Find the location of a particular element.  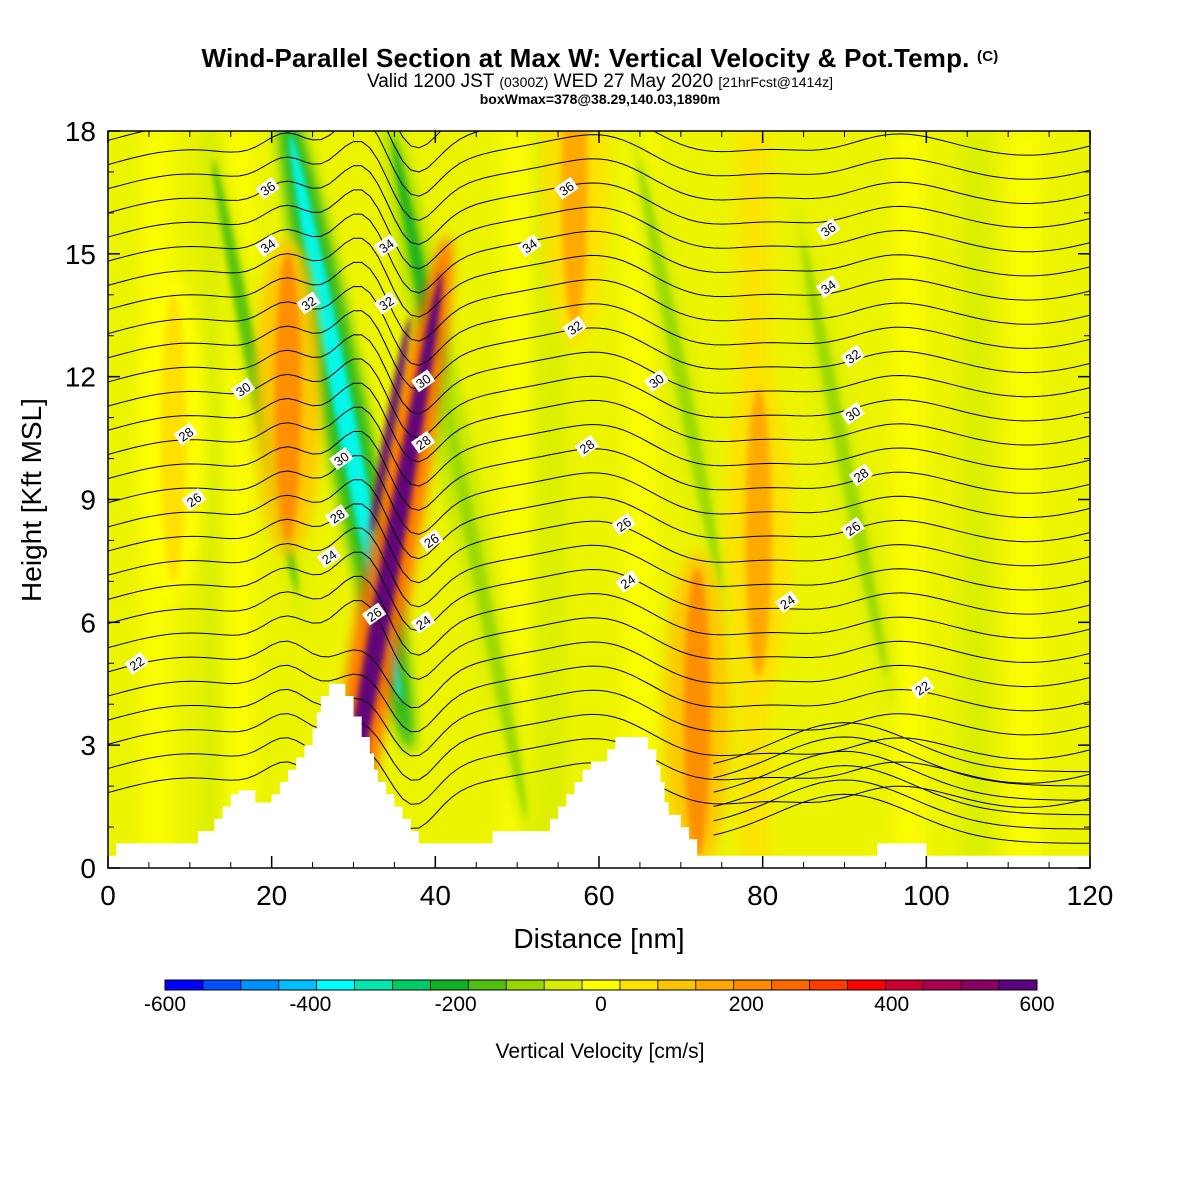

colorbar-tick-label: 200 is located at coordinates (746, 1004).